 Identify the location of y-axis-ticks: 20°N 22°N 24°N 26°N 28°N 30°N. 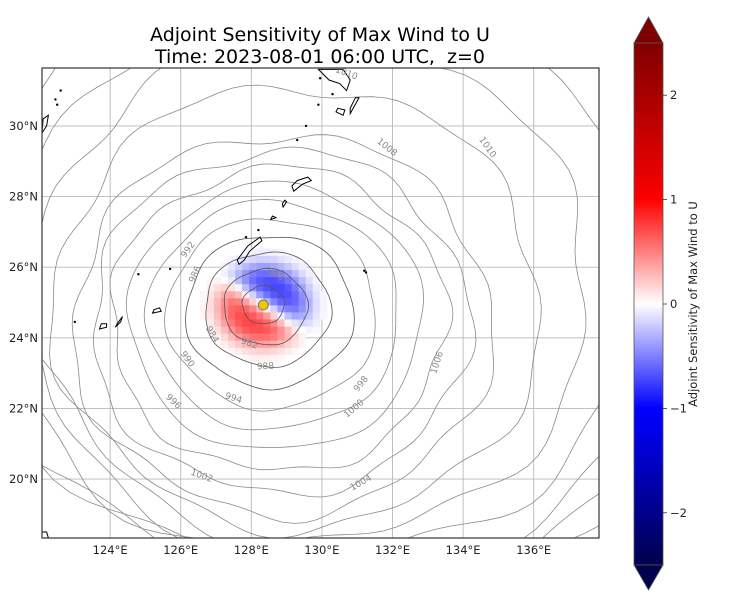
(23, 302).